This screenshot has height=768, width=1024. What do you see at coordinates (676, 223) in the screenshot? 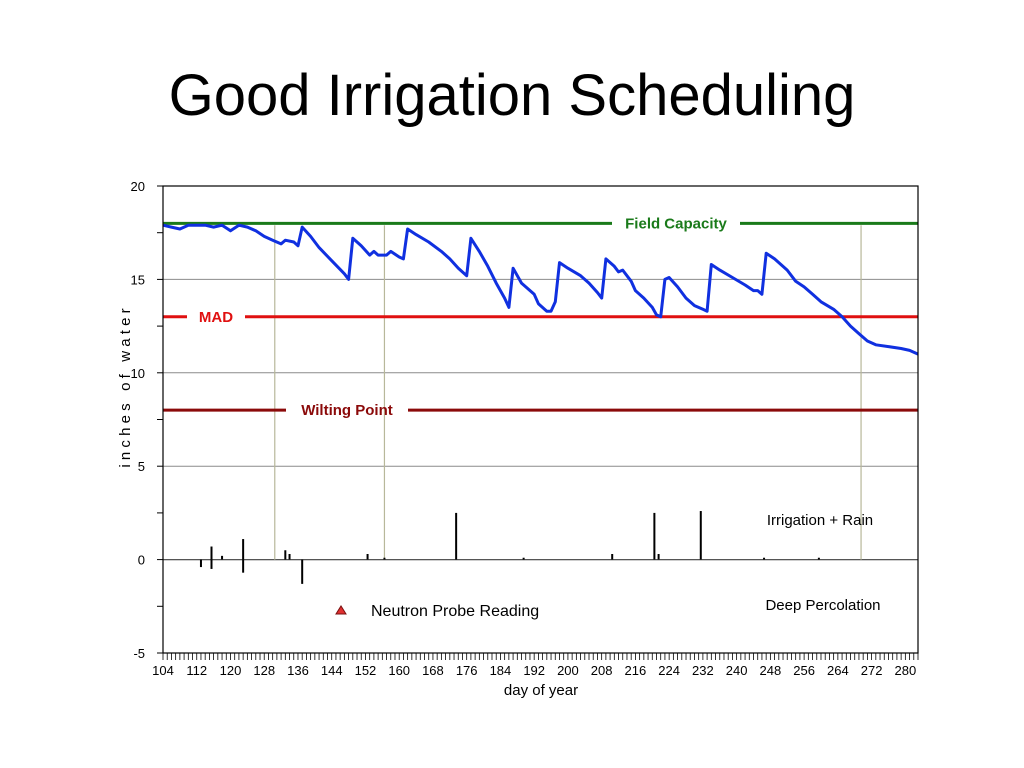
I see `reference-line-label: Field Capacity` at bounding box center [676, 223].